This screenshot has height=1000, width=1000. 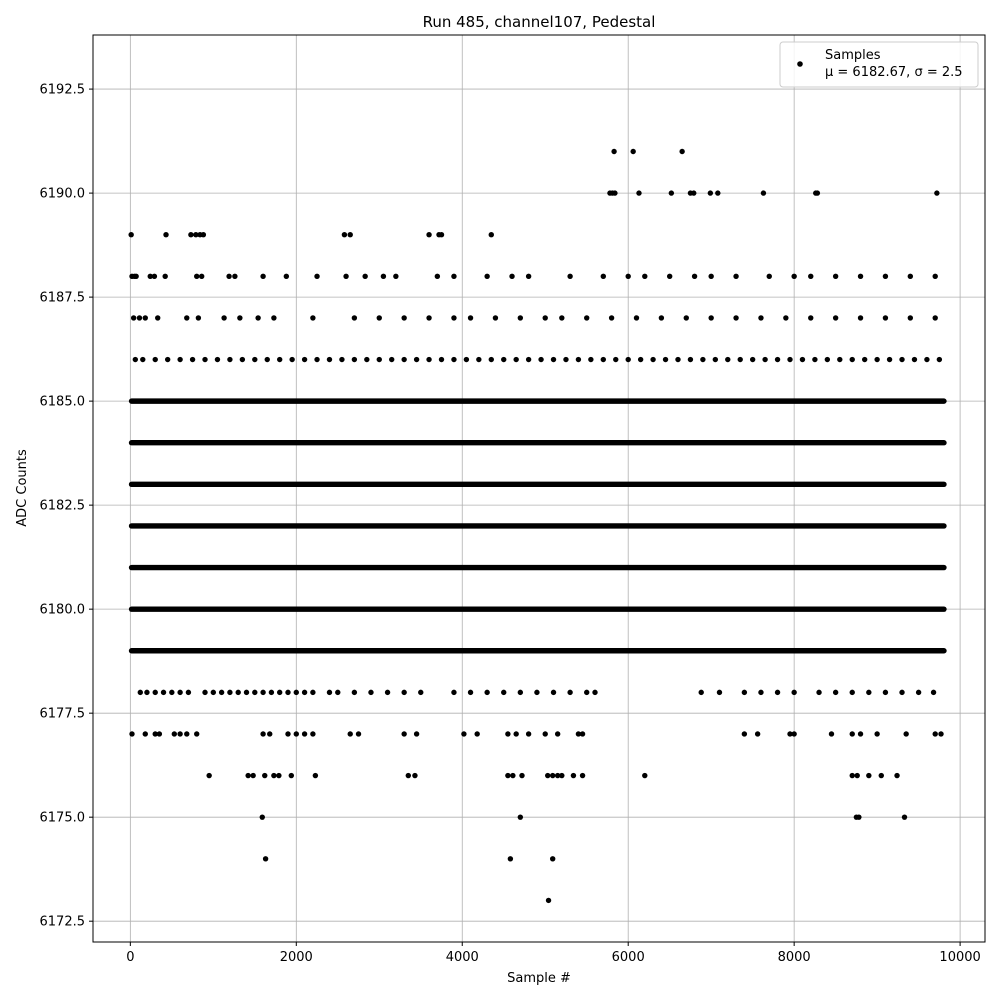 What do you see at coordinates (296, 957) in the screenshot?
I see `x-tick-label: 2000` at bounding box center [296, 957].